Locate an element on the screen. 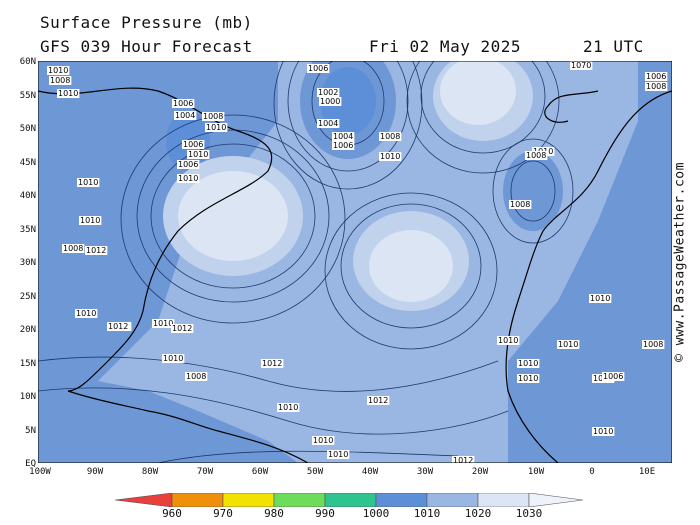 This screenshot has width=700, height=525. high-pressure-north-core is located at coordinates (478, 93).